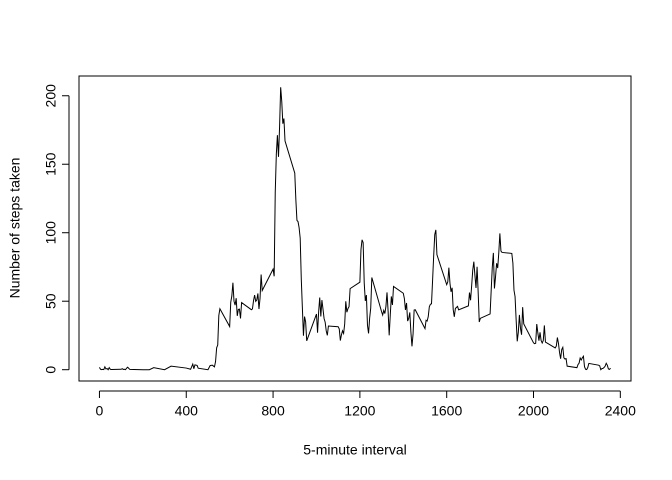 Image resolution: width=672 pixels, height=480 pixels. What do you see at coordinates (620, 411) in the screenshot?
I see `x-tick-label: 2400` at bounding box center [620, 411].